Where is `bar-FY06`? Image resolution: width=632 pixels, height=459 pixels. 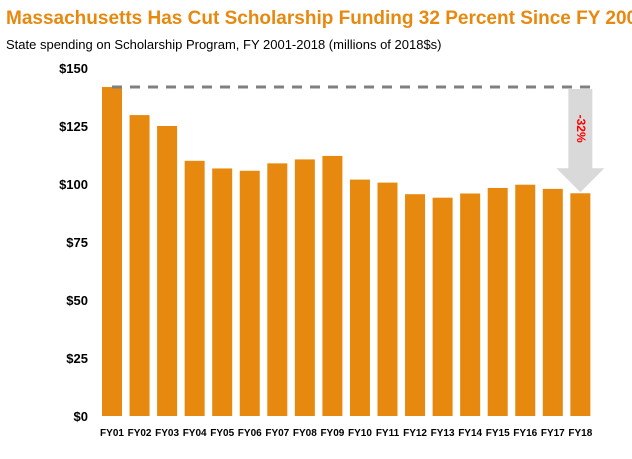
bar-FY06 is located at coordinates (249, 293).